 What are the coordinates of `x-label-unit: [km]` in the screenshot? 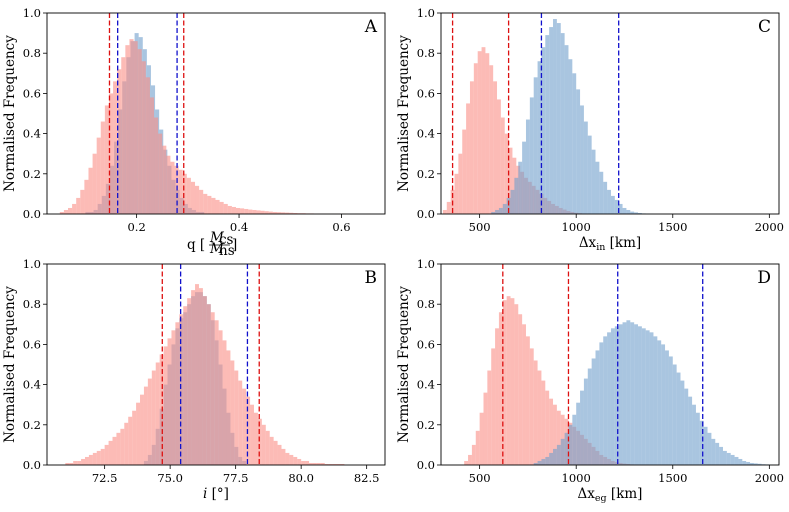 It's located at (625, 494).